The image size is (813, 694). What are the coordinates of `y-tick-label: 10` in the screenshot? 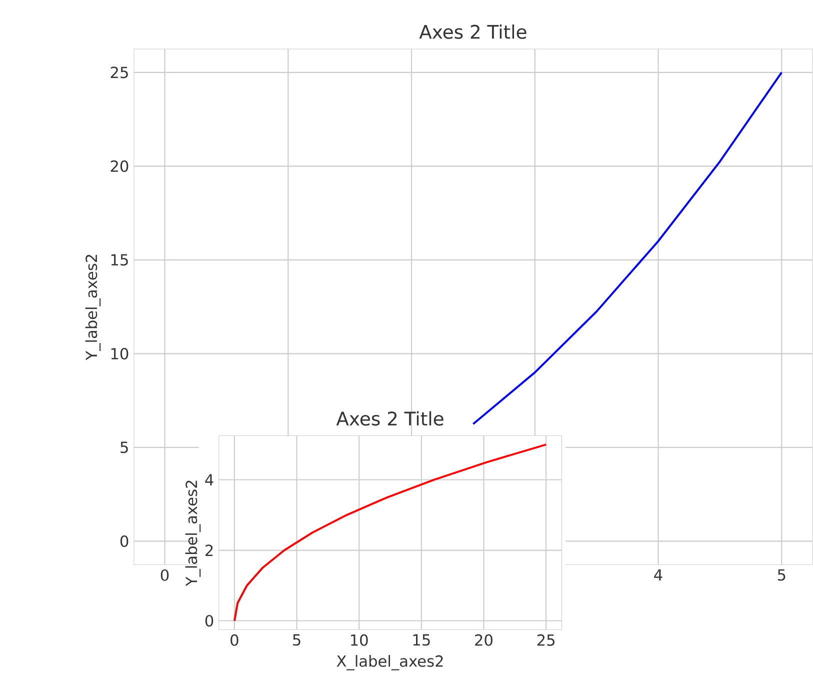 It's located at (119, 354).